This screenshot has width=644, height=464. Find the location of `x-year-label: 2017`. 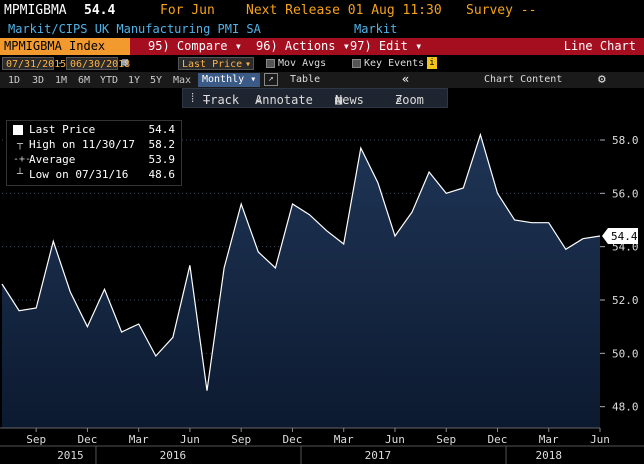

x-year-label: 2017 is located at coordinates (378, 455).